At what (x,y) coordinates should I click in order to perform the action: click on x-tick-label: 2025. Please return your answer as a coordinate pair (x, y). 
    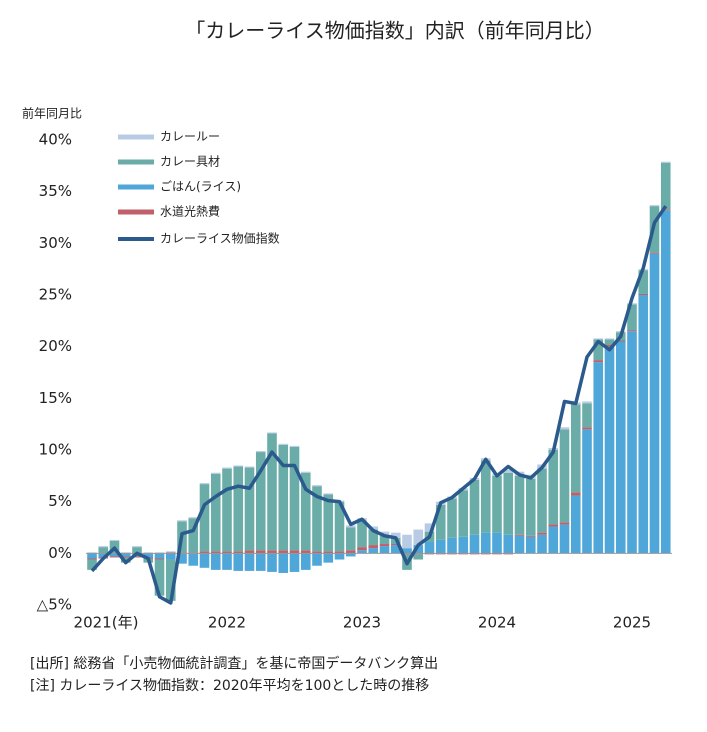
    Looking at the image, I should click on (632, 623).